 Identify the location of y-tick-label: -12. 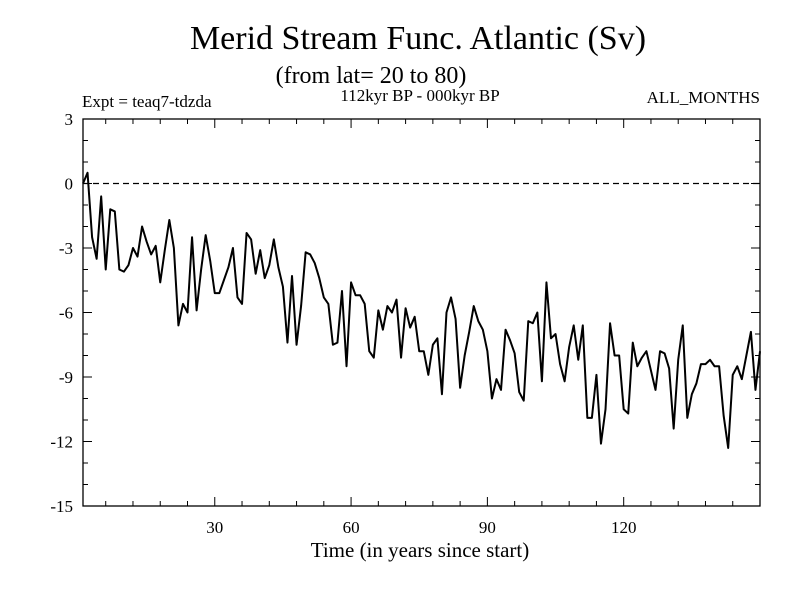
(61, 442).